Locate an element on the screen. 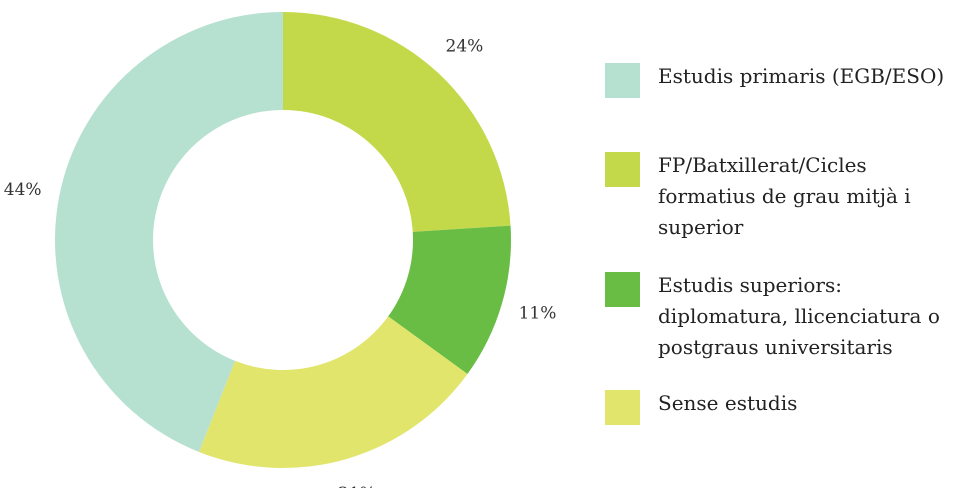 The width and height of the screenshot is (971, 488). legend-item: Estudis primaris (EGB/ESO) is located at coordinates (788, 80).